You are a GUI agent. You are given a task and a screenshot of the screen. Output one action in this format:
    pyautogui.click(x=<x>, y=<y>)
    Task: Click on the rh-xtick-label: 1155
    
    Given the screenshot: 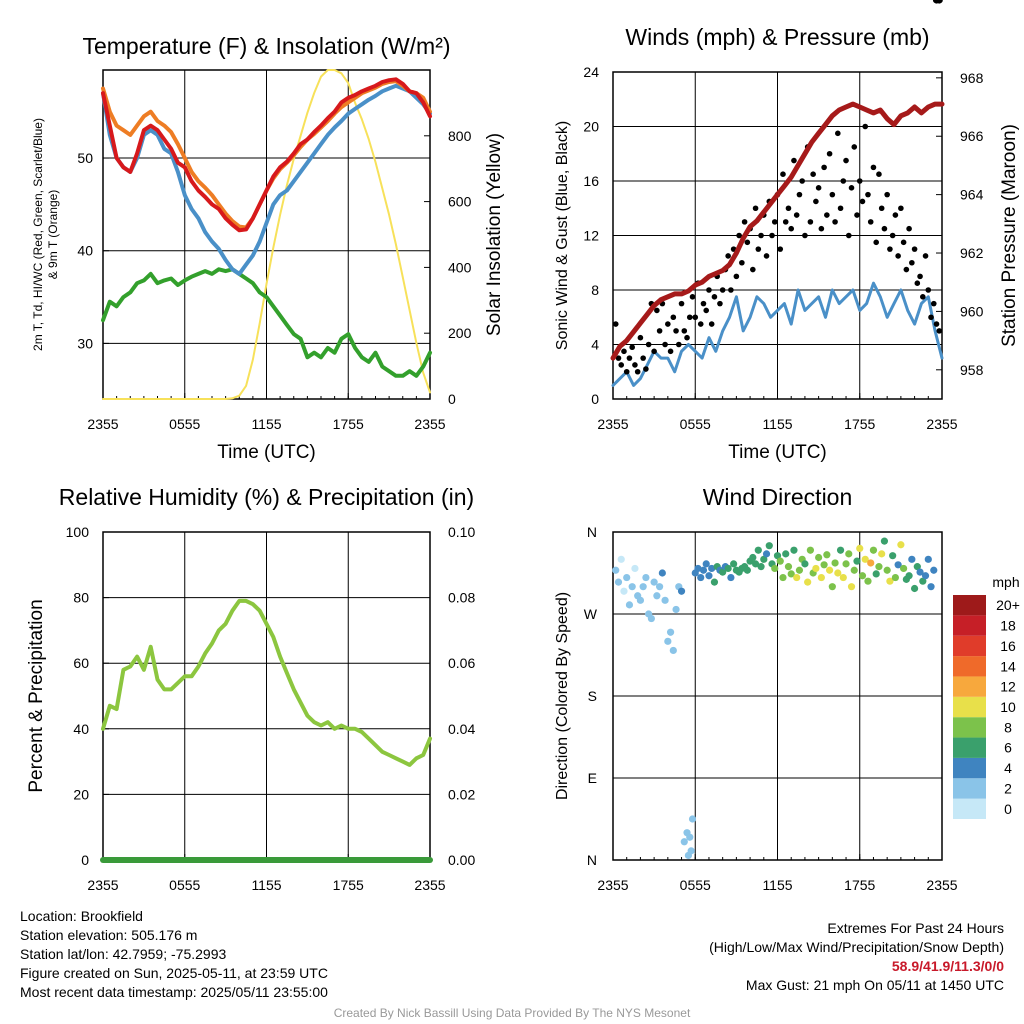 What is the action you would take?
    pyautogui.click(x=266, y=885)
    